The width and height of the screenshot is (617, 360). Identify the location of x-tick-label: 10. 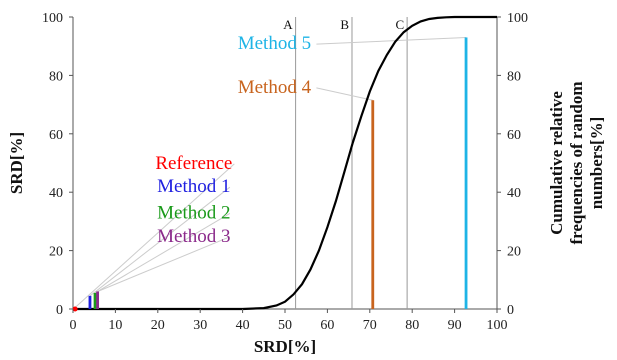
(115, 325).